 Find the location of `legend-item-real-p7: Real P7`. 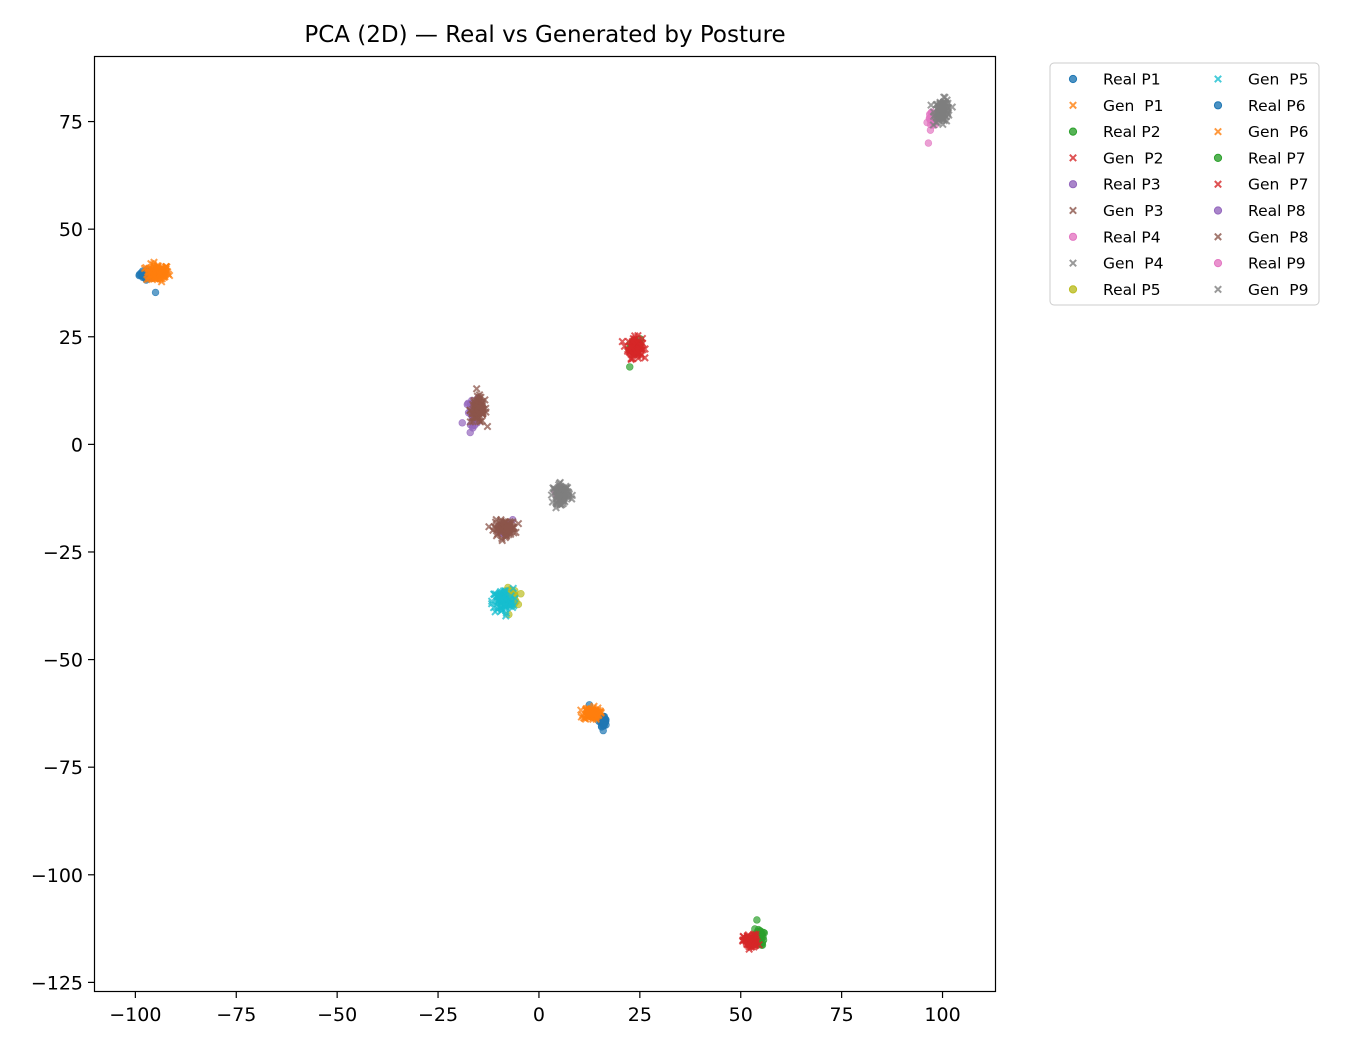

legend-item-real-p7: Real P7 is located at coordinates (1259, 158).